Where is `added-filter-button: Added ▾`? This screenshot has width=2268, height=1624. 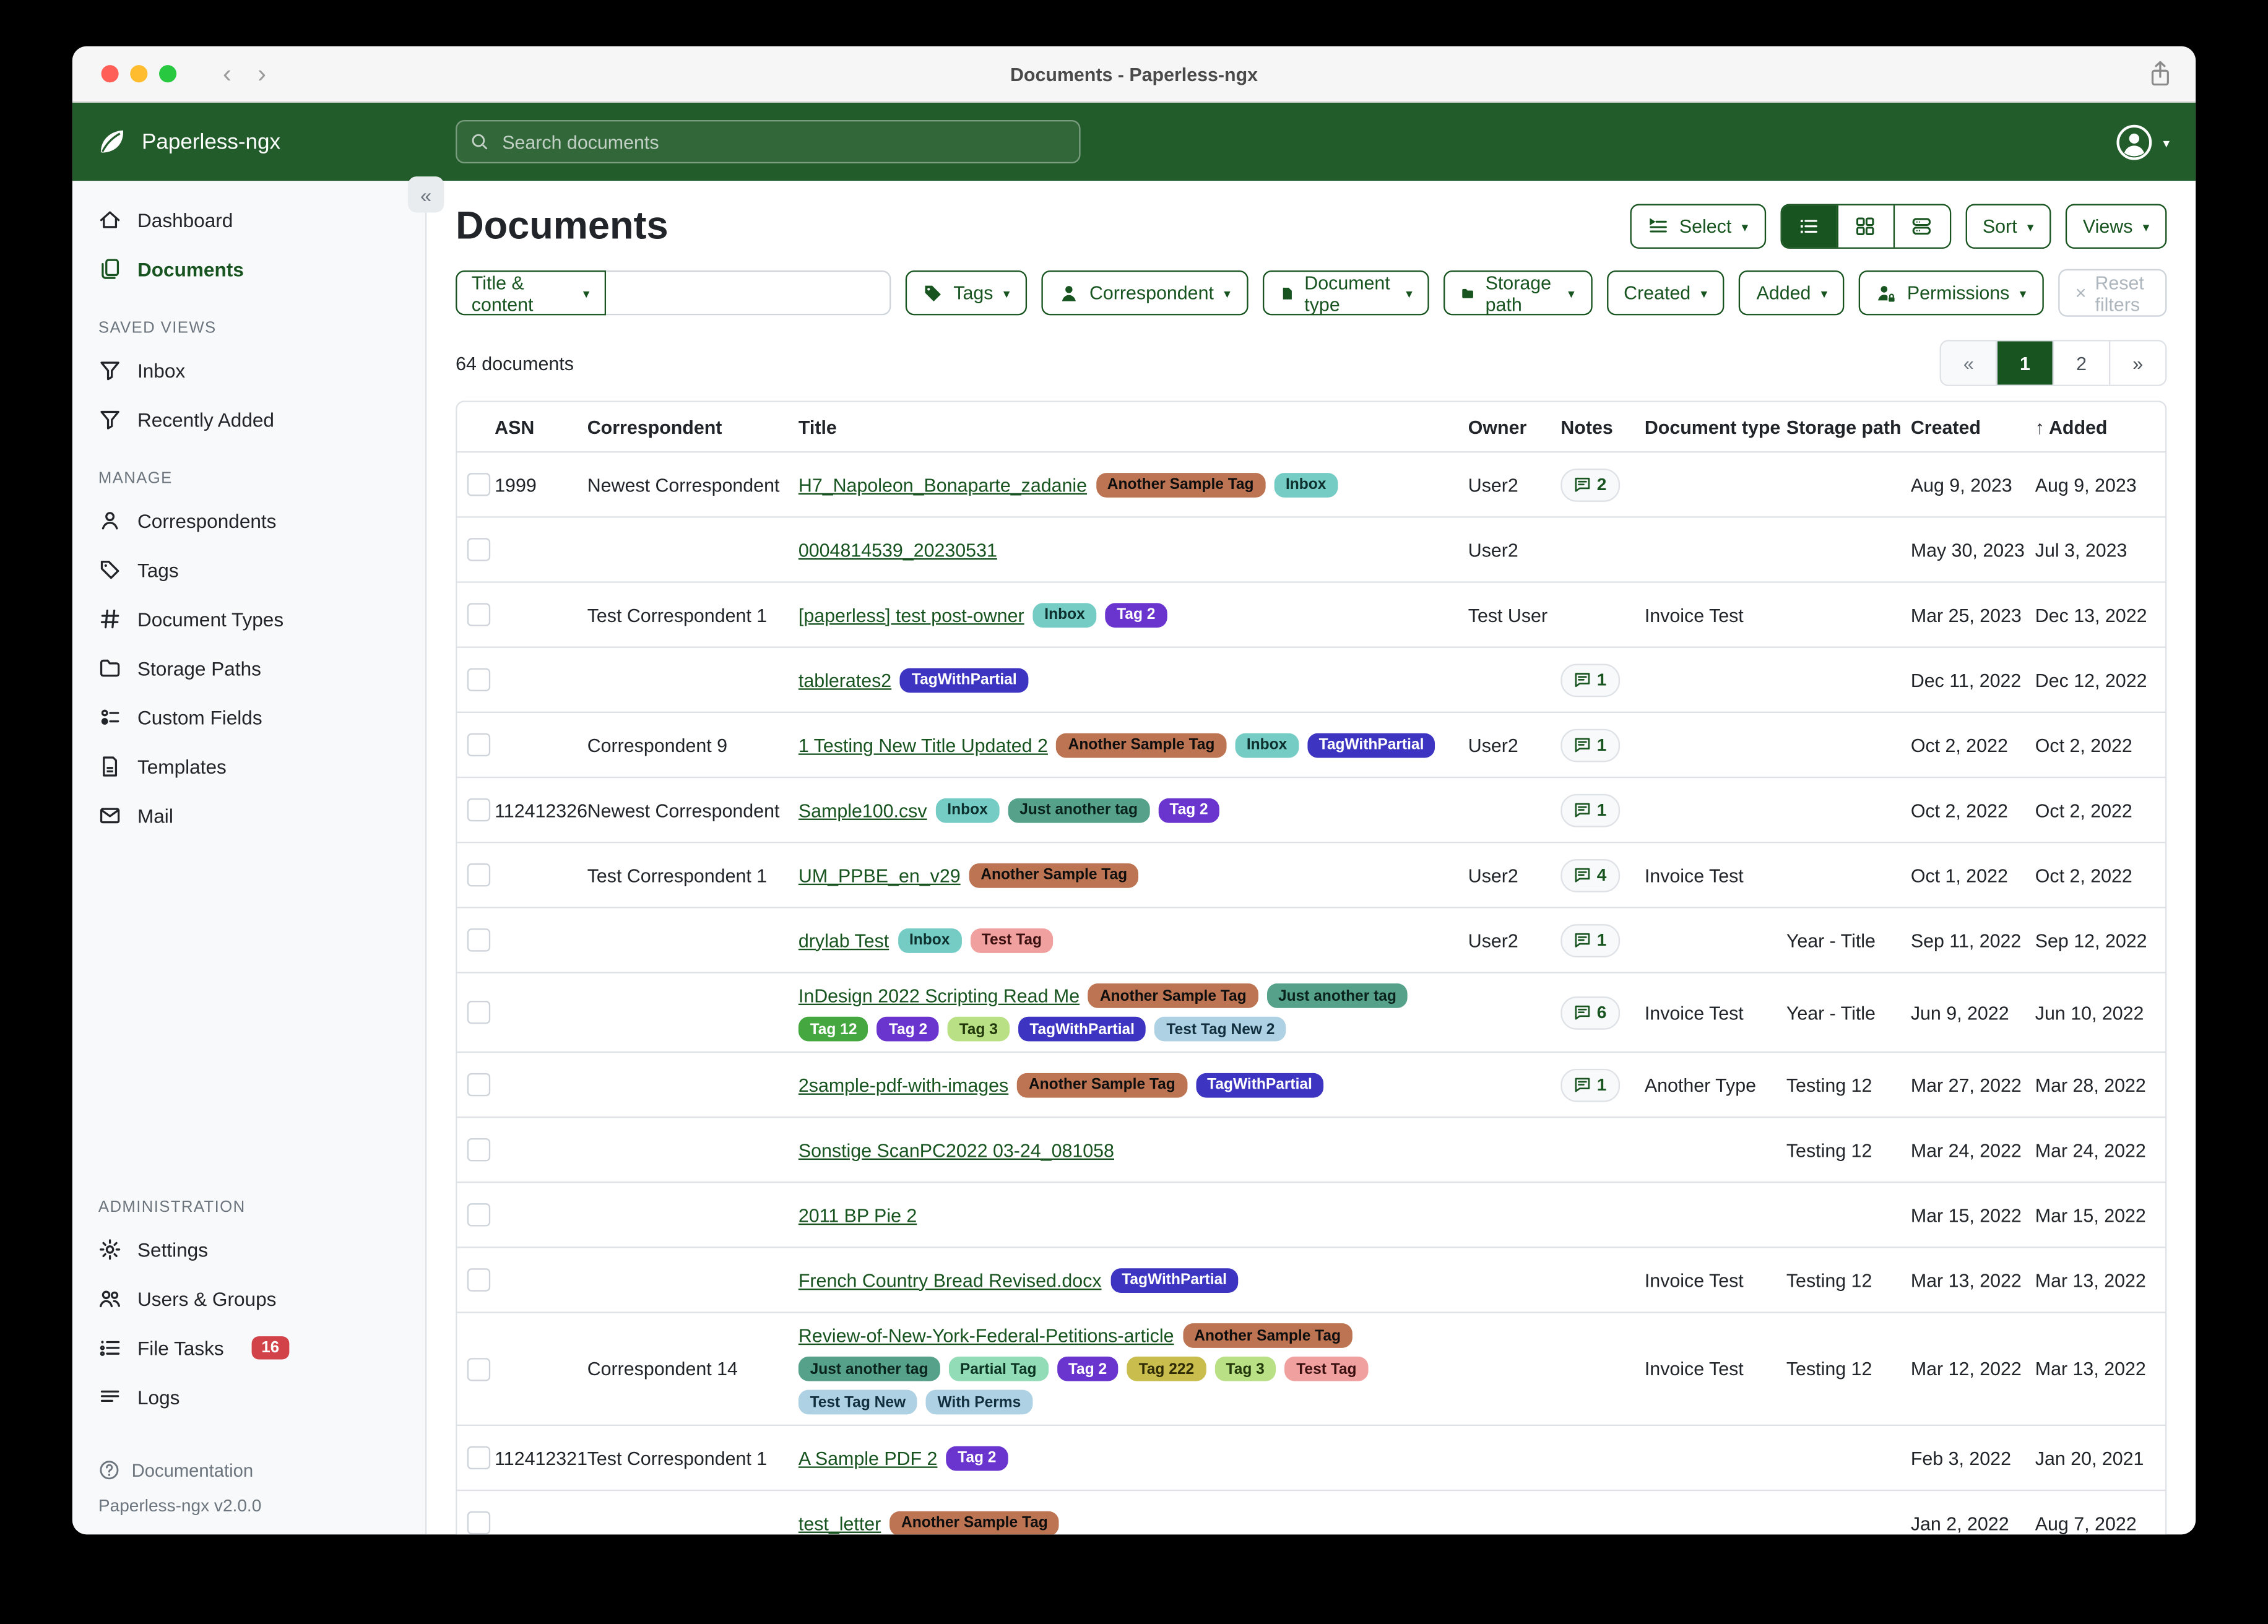
added-filter-button: Added ▾ is located at coordinates (1792, 293).